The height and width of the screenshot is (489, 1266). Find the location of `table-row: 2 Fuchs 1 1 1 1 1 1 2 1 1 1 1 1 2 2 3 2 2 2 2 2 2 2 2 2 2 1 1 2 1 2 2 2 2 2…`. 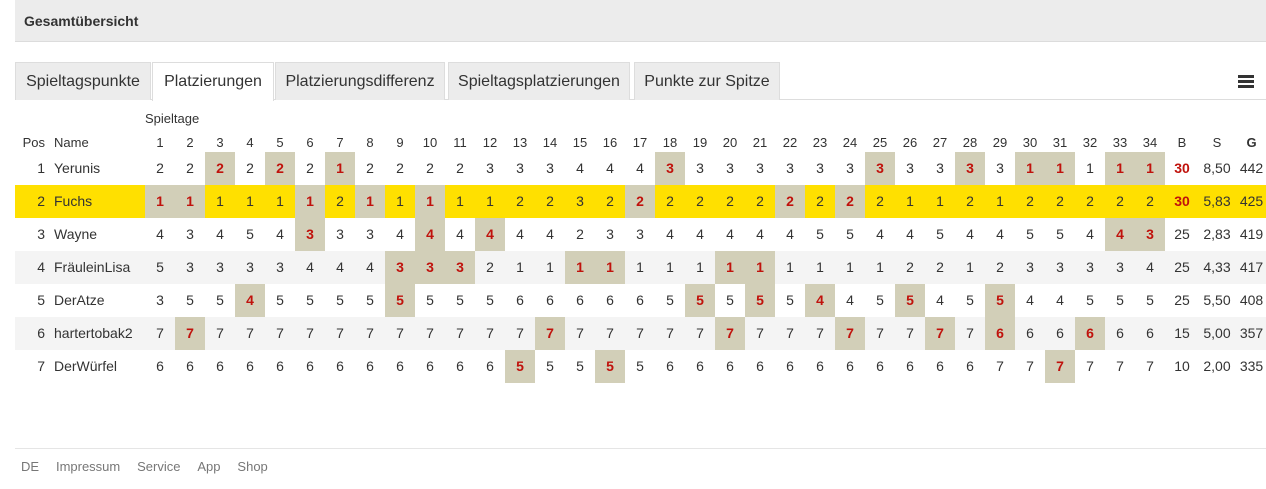

table-row: 2 Fuchs 1 1 1 1 1 1 2 1 1 1 1 1 2 2 3 2 2 2 2 2 2 2 2 2 2 1 1 2 1 2 2 2 2 2… is located at coordinates (640, 201).